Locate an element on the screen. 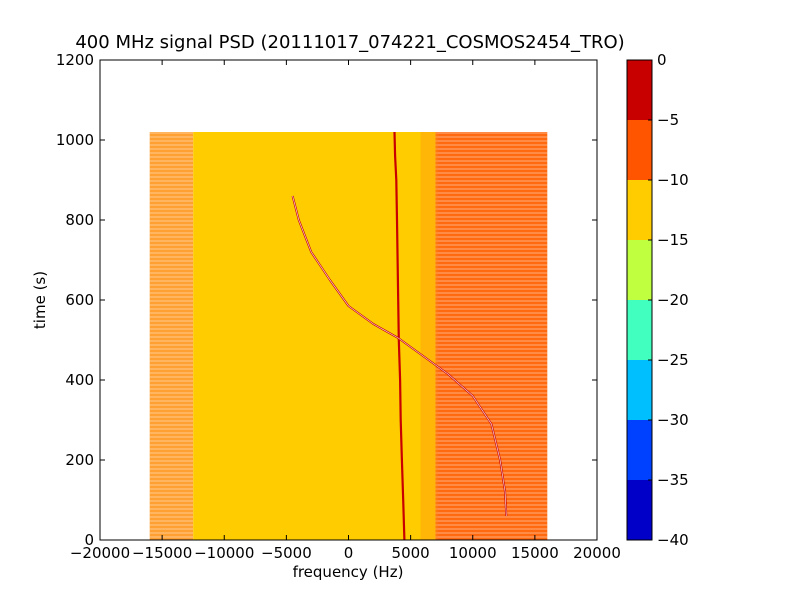 This screenshot has height=600, width=800. y-tick-label: 800 is located at coordinates (79, 220).